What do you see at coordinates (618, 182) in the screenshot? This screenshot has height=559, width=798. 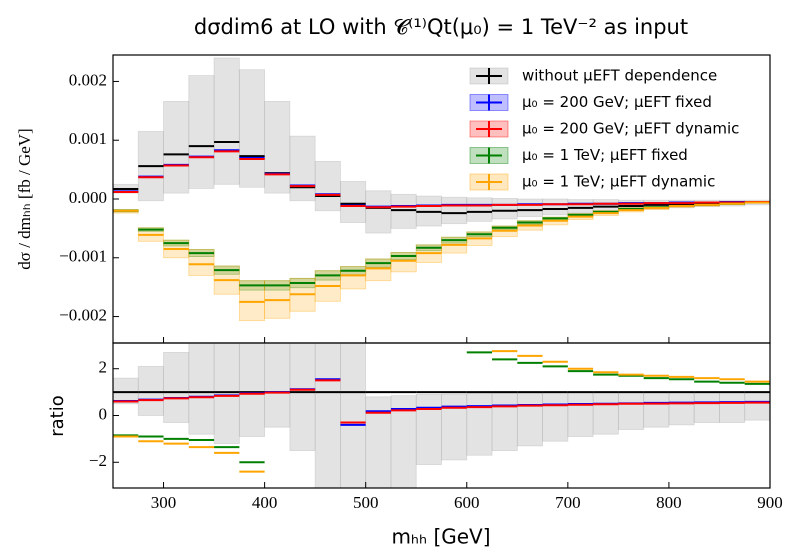 I see `legend-label: μ₀ = 1 TeV; μEFT dynamic` at bounding box center [618, 182].